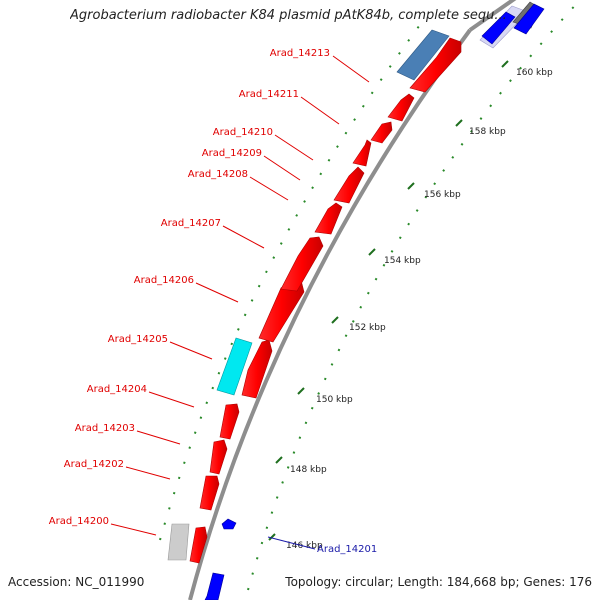 The width and height of the screenshot is (600, 600). What do you see at coordinates (334, 400) in the screenshot?
I see `tick-label: 150 kbp` at bounding box center [334, 400].